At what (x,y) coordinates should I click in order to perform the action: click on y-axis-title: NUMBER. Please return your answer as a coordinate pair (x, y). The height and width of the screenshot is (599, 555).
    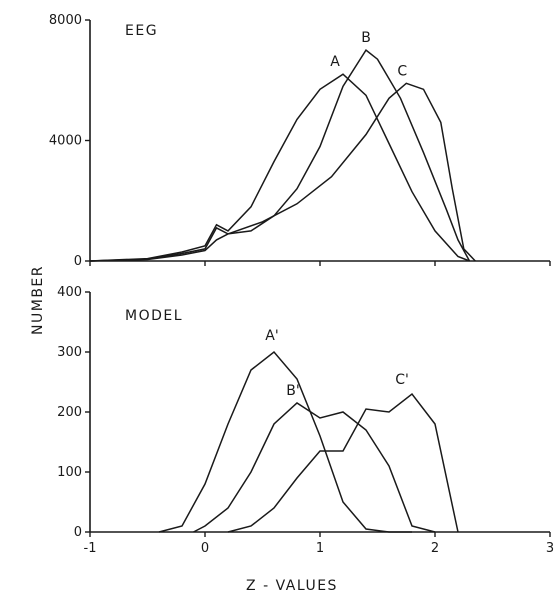
    Looking at the image, I should click on (38, 300).